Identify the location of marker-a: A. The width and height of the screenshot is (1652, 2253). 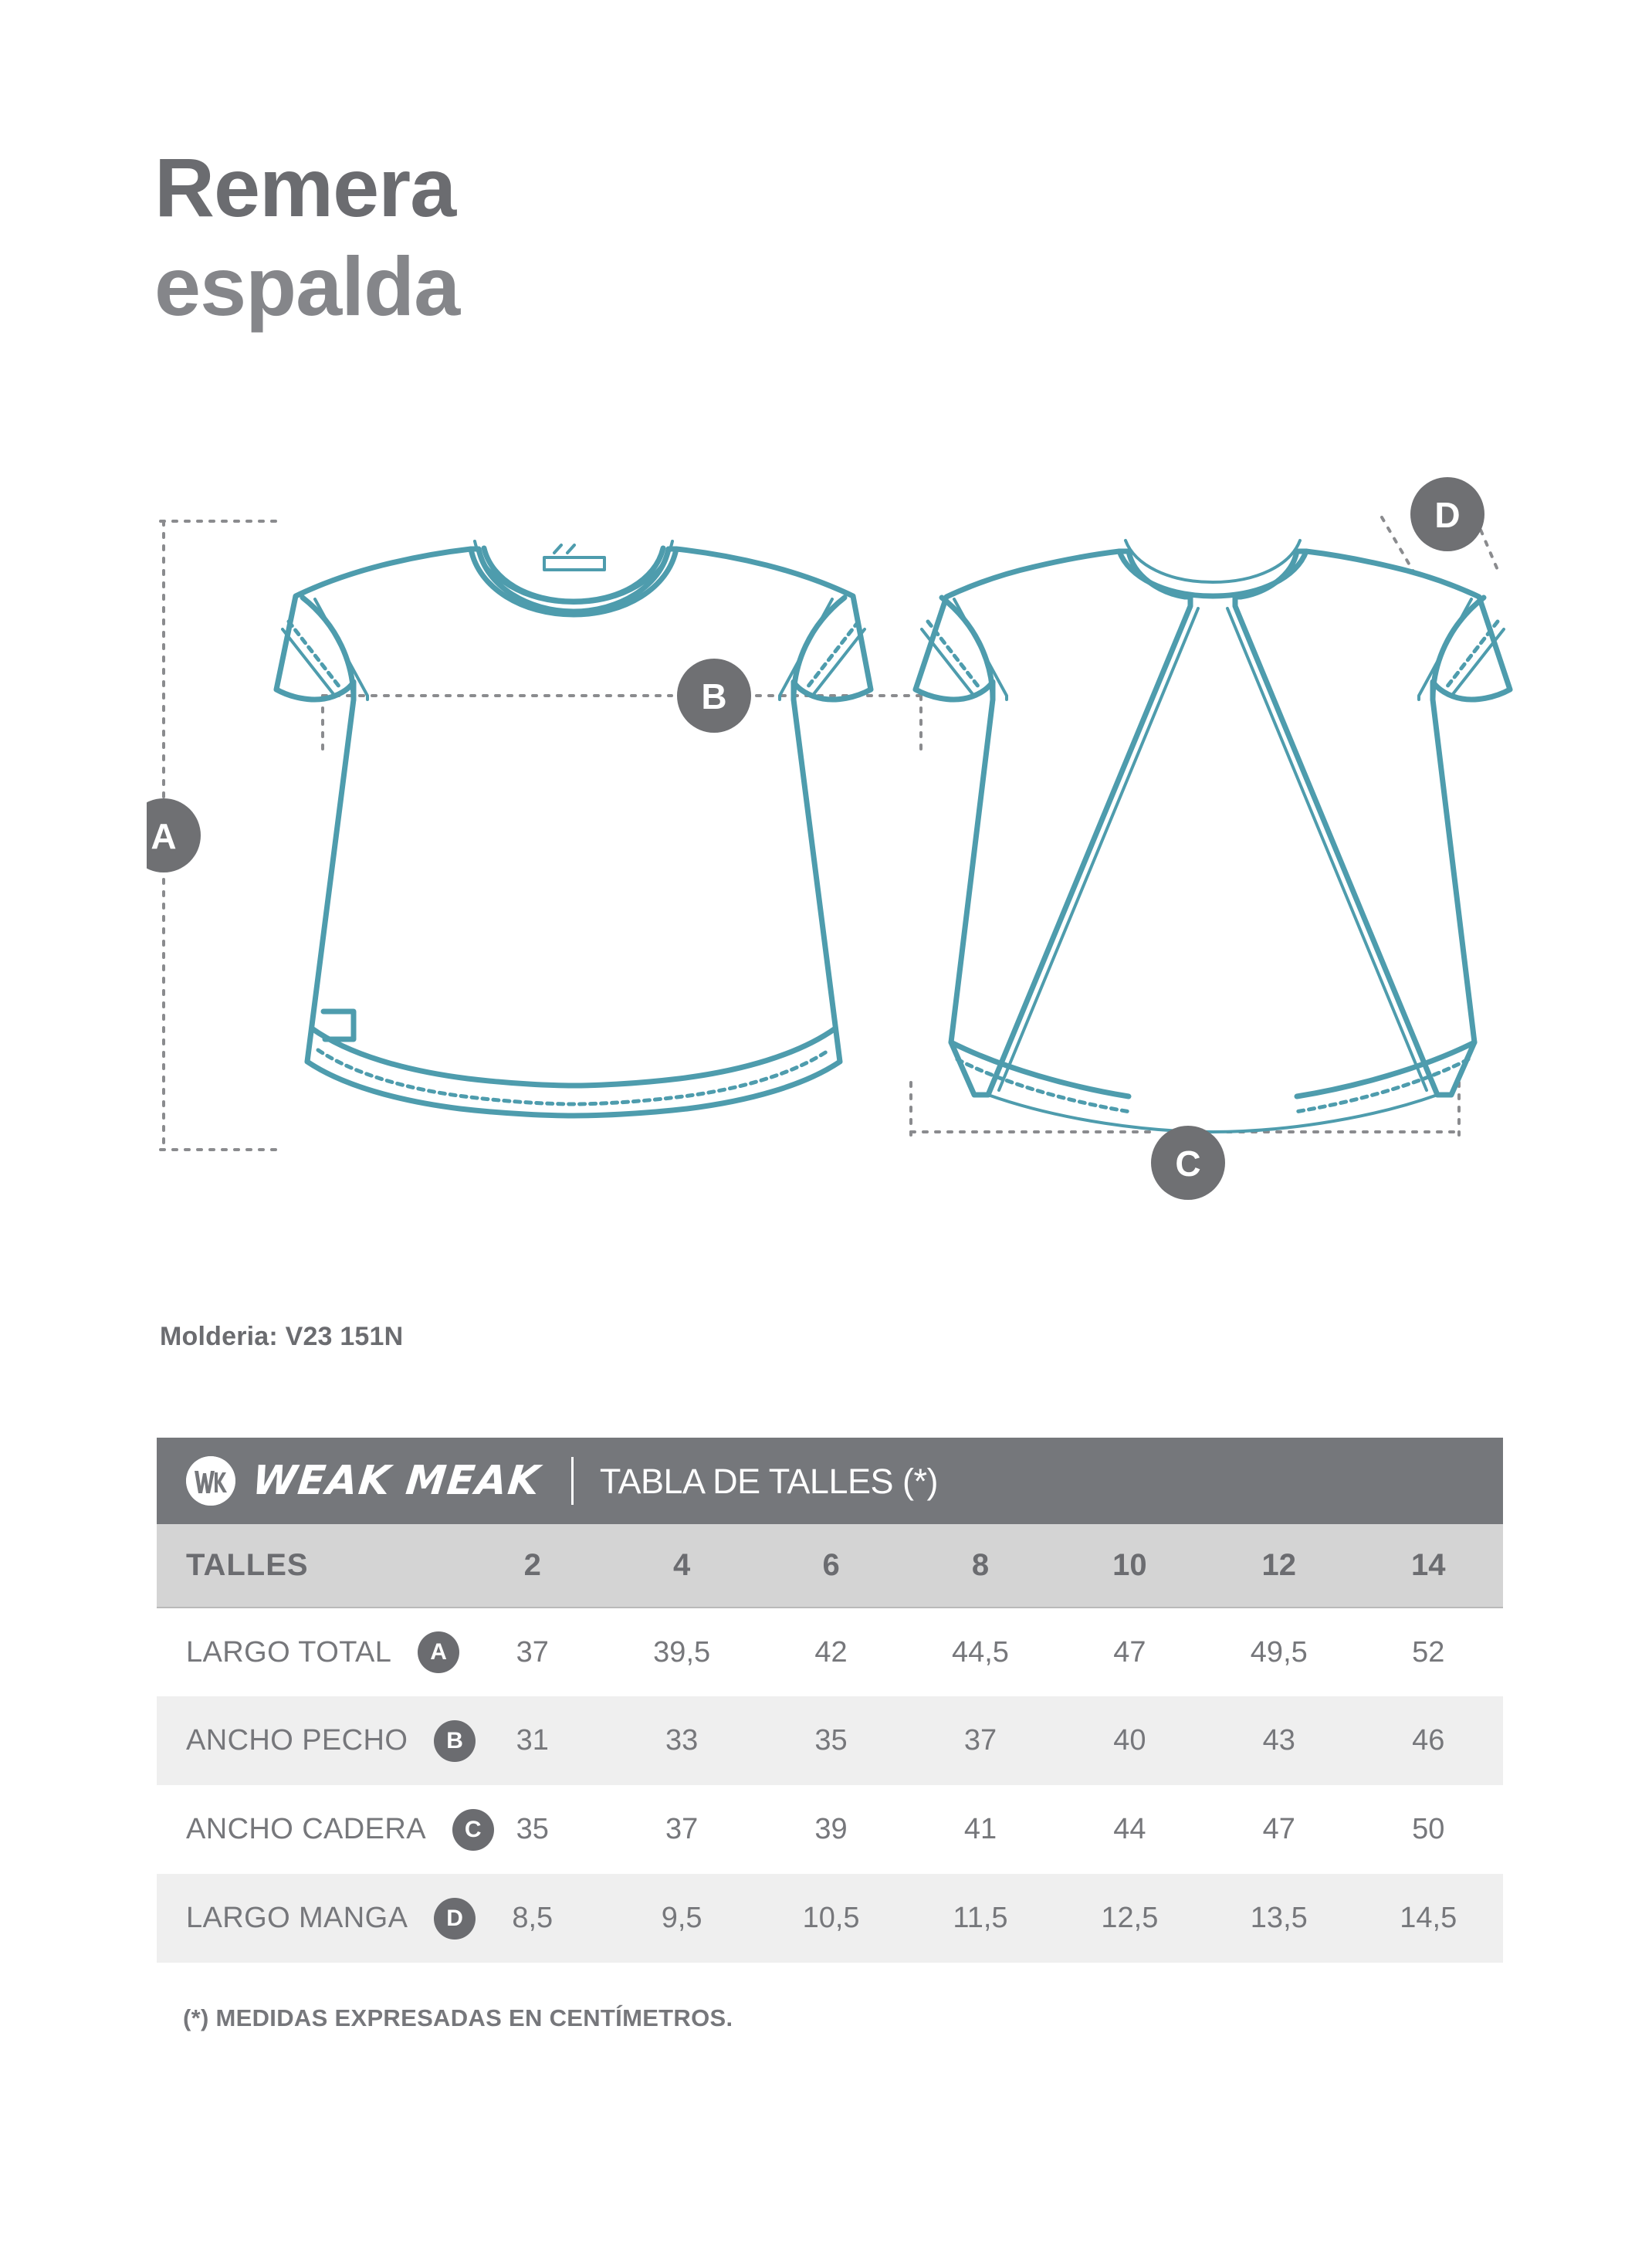
(174, 835).